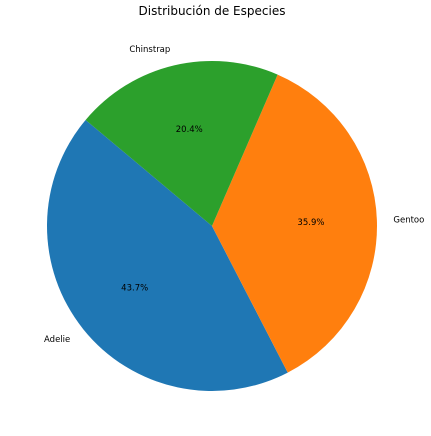 The width and height of the screenshot is (431, 436). What do you see at coordinates (149, 50) in the screenshot?
I see `slice-label-chinstrap: Chinstrap` at bounding box center [149, 50].